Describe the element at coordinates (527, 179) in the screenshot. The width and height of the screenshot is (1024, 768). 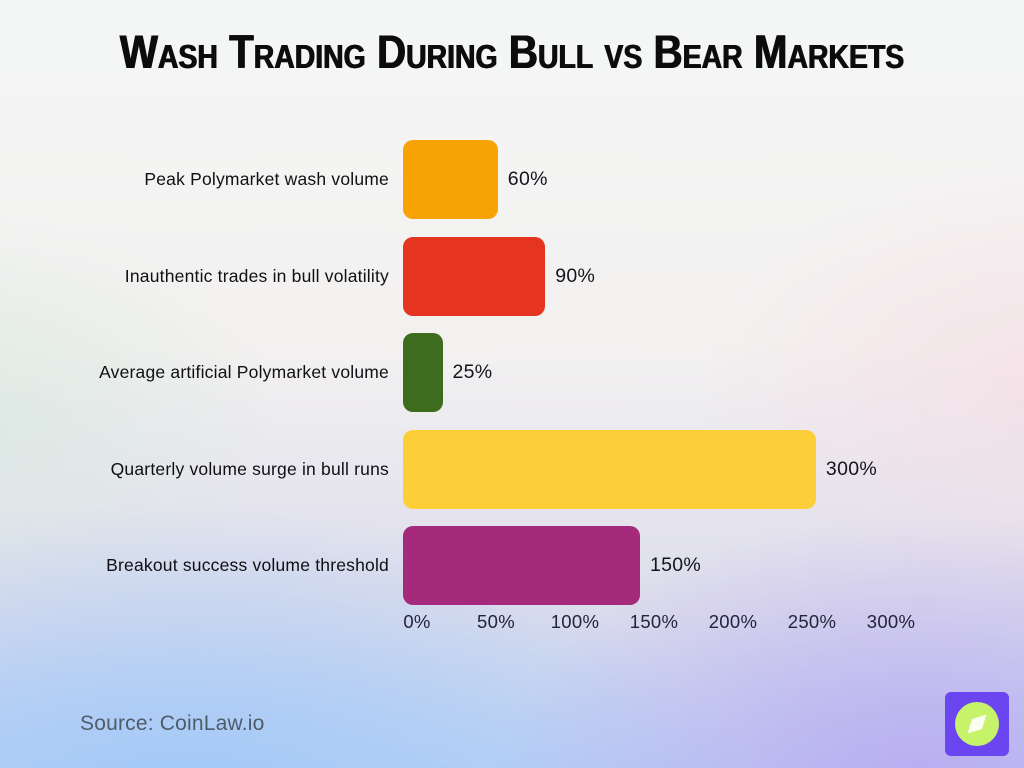
I see `value-label: 60%` at that location.